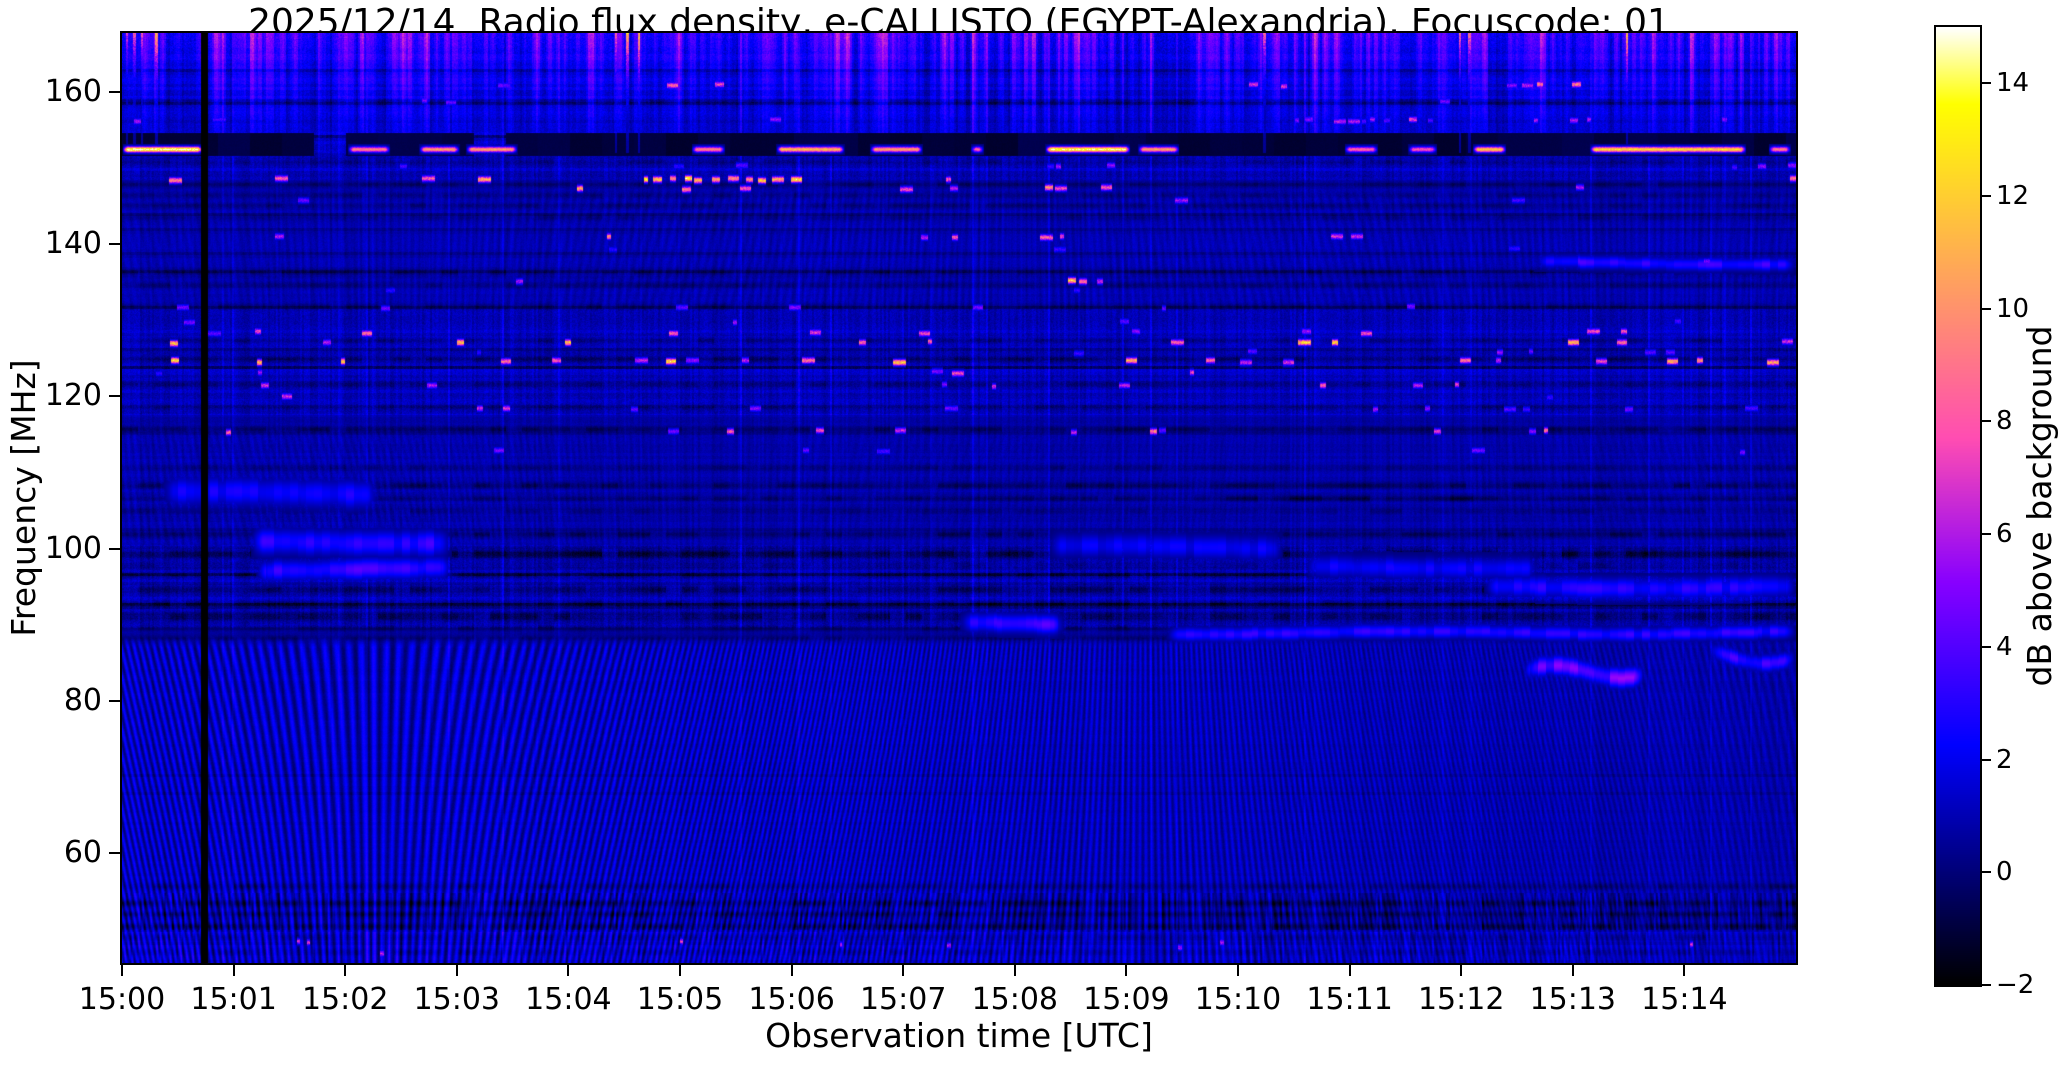 The height and width of the screenshot is (1067, 2066). What do you see at coordinates (1015, 999) in the screenshot?
I see `x-tick-label: 15:08` at bounding box center [1015, 999].